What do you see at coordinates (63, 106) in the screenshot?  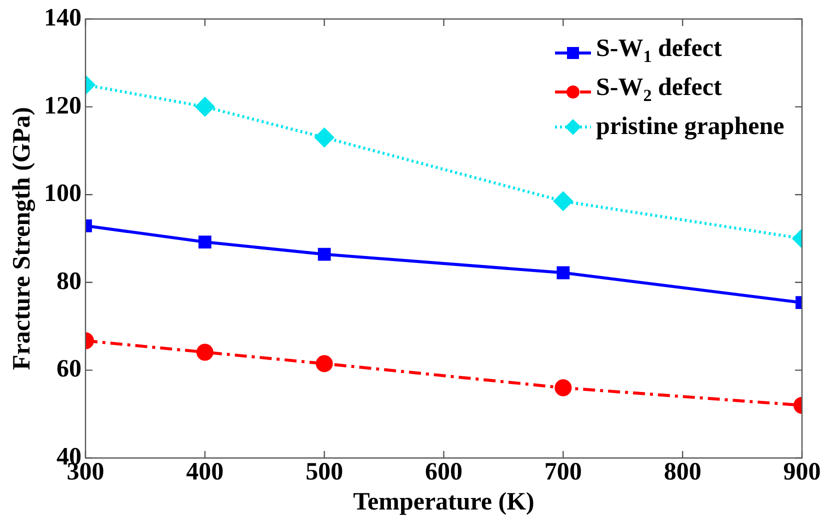 I see `y-tick-label: 120` at bounding box center [63, 106].